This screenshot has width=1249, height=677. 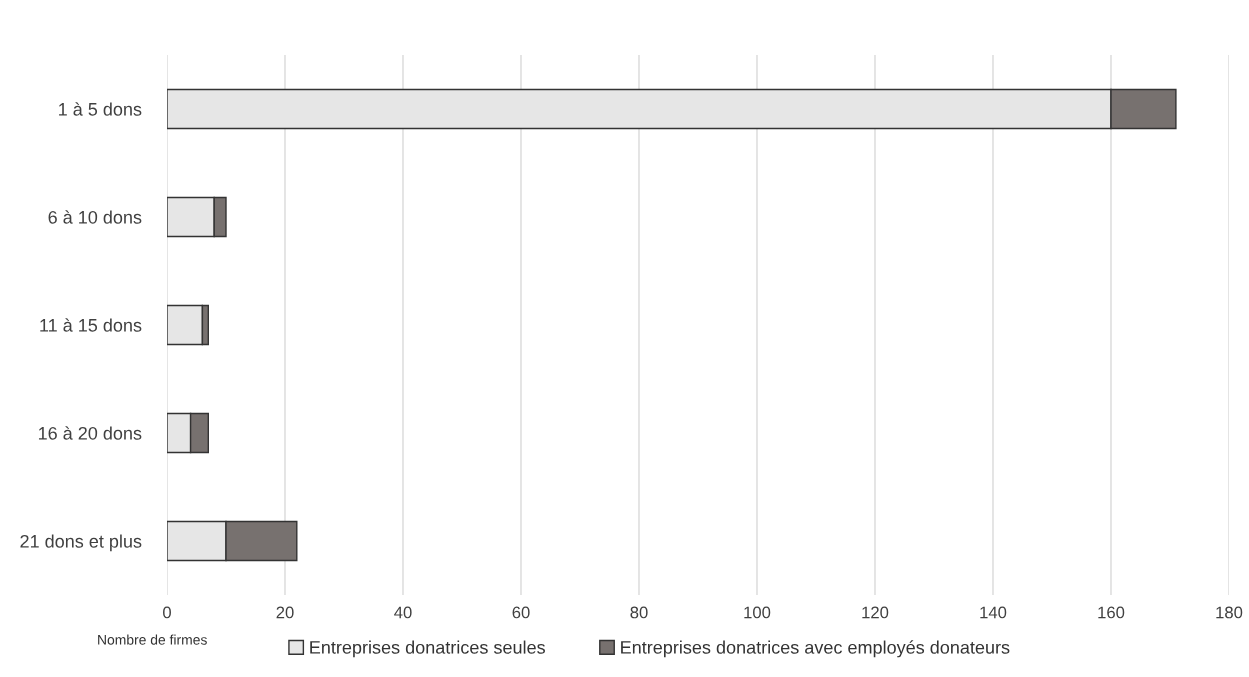 What do you see at coordinates (521, 612) in the screenshot?
I see `x-tick-label: 60` at bounding box center [521, 612].